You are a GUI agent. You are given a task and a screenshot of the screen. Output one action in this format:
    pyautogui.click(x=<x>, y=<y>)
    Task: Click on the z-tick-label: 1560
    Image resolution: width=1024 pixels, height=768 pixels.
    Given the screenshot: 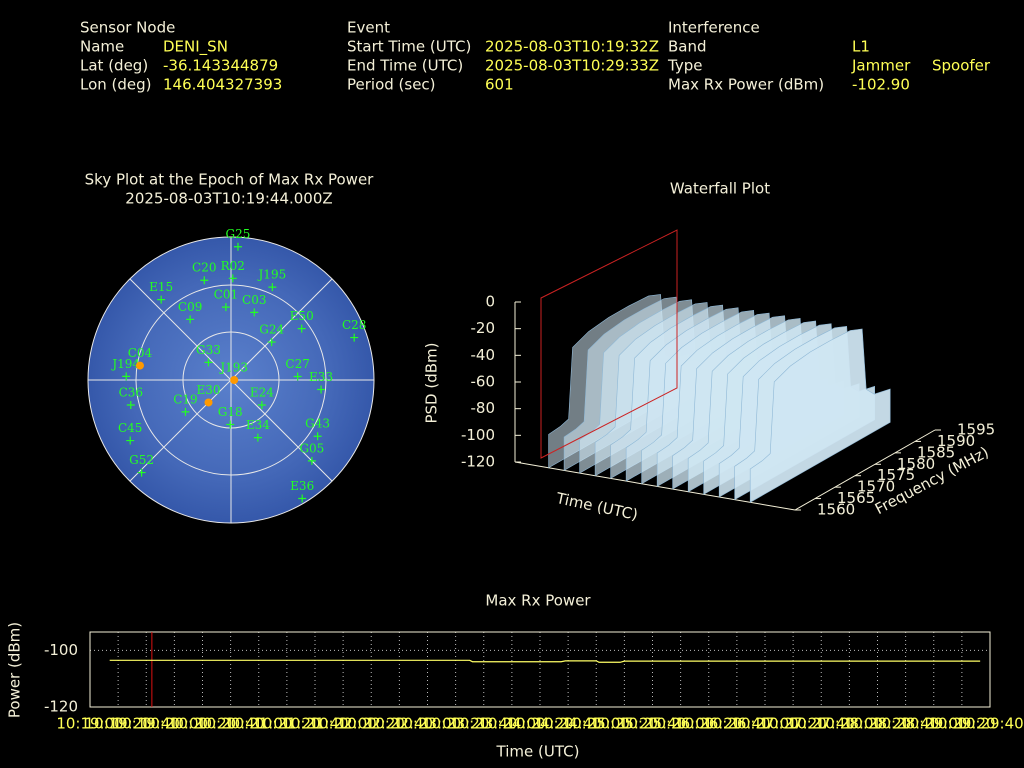 What is the action you would take?
    pyautogui.click(x=836, y=510)
    